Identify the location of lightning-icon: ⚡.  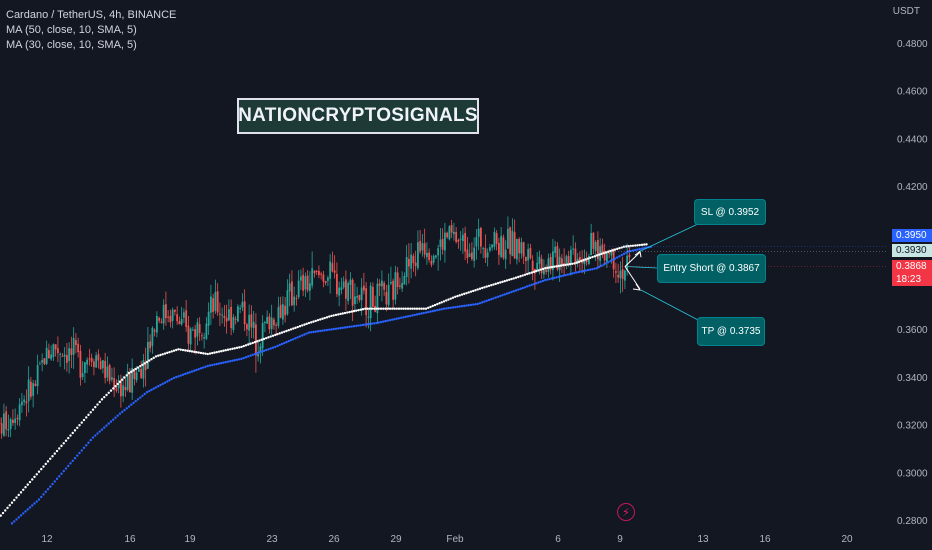
(626, 512).